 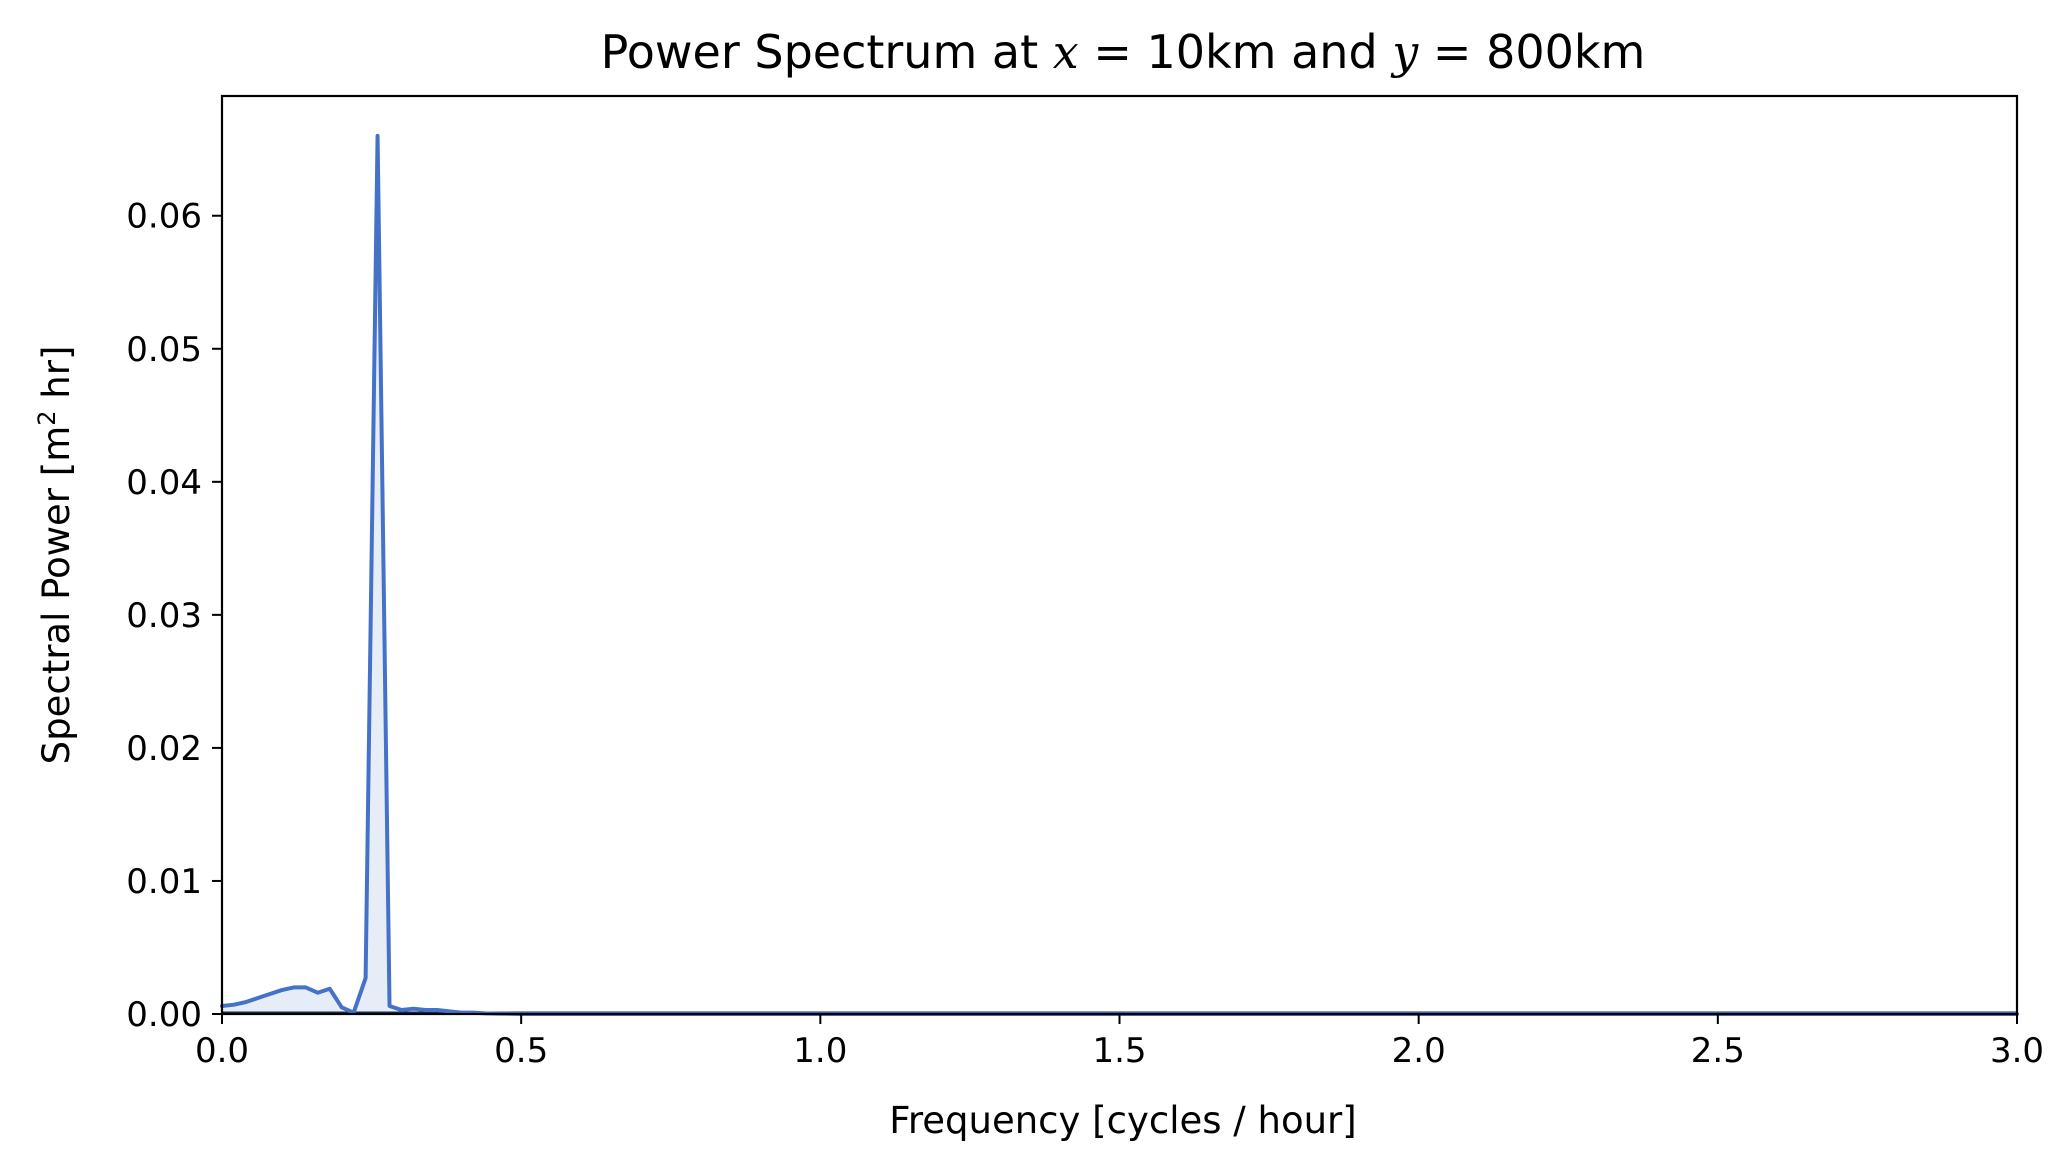 I want to click on title-var-x: x, so click(x=1066, y=52).